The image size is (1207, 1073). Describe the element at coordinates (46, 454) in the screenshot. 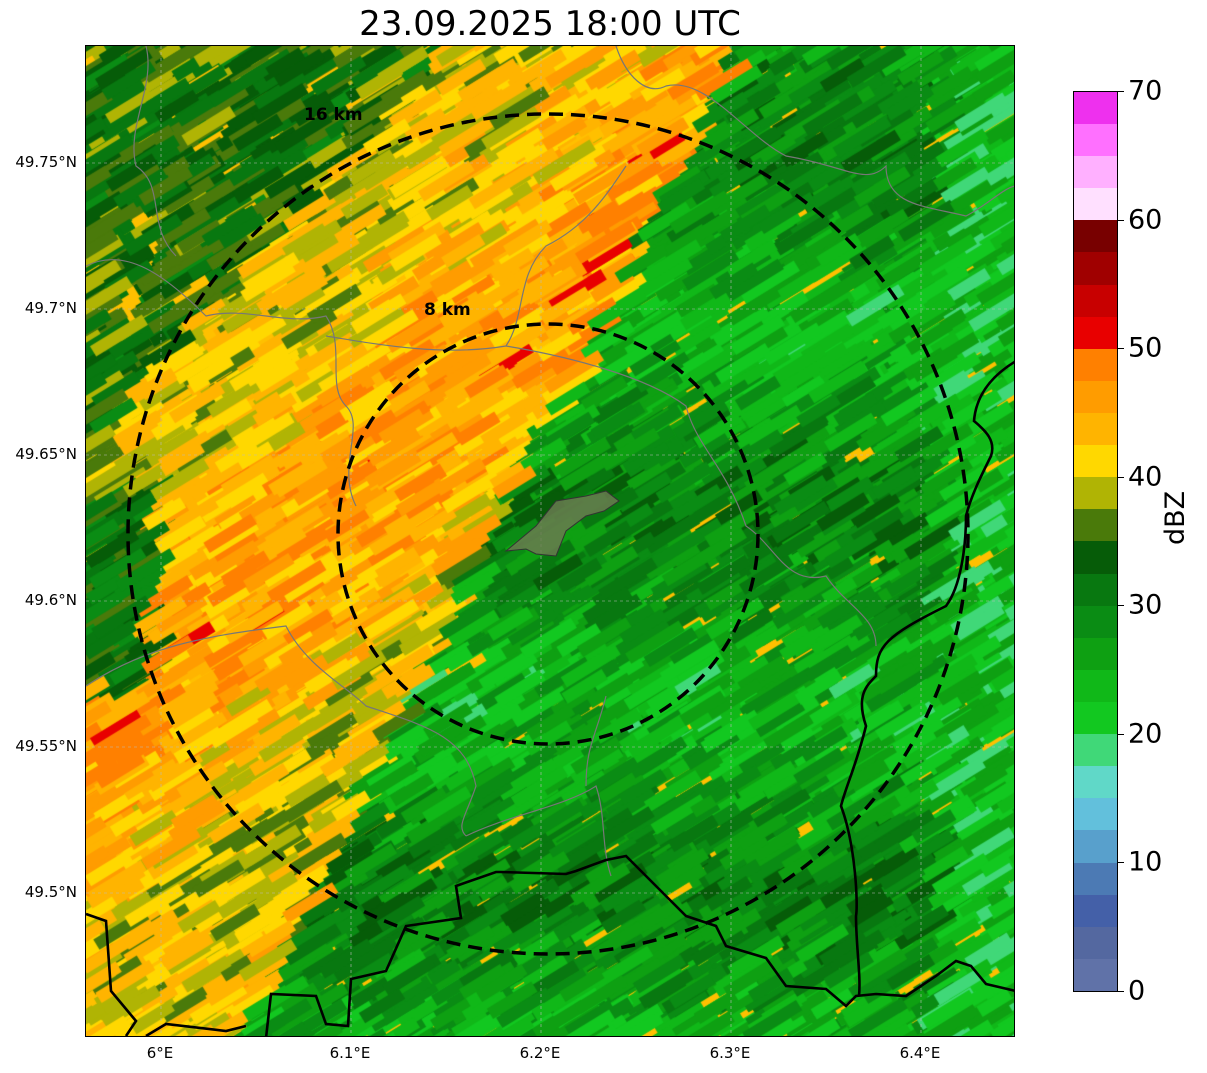

I see `y-tick-label: 49.65°N` at that location.